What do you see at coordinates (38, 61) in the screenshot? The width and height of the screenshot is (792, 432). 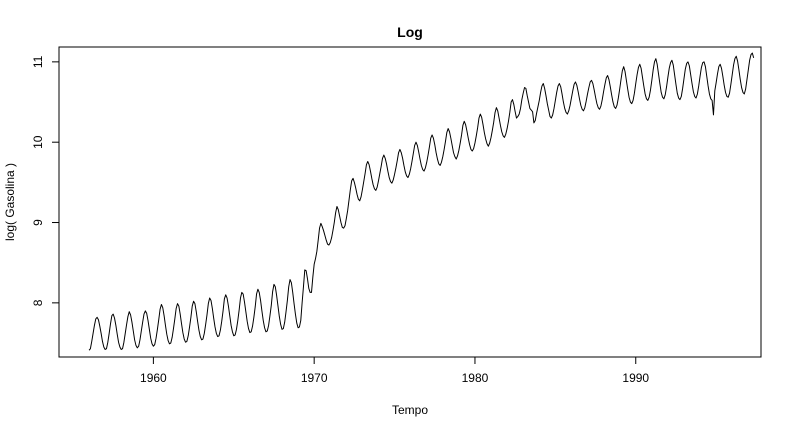 I see `y-tick-label: 11` at bounding box center [38, 61].